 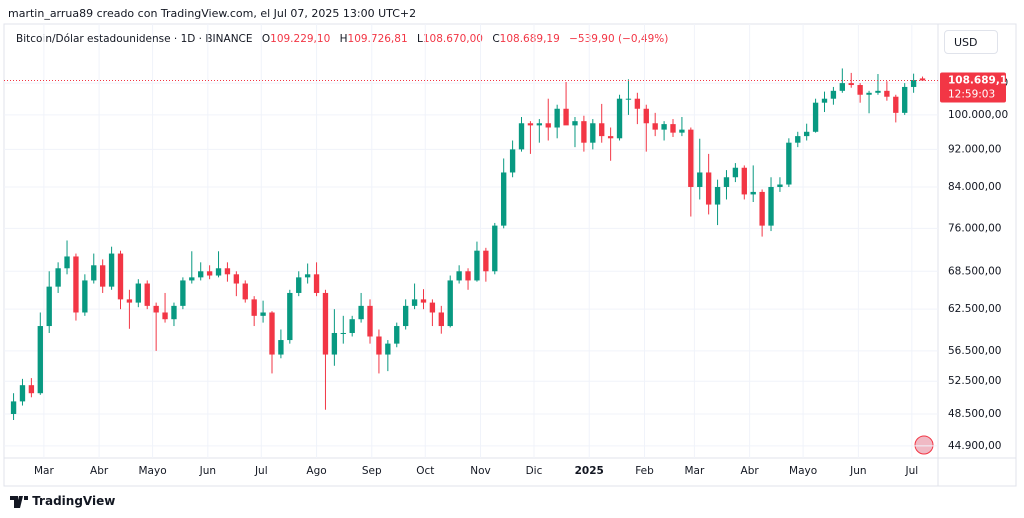 What do you see at coordinates (974, 381) in the screenshot?
I see `y-tick-label: 52.500,00` at bounding box center [974, 381].